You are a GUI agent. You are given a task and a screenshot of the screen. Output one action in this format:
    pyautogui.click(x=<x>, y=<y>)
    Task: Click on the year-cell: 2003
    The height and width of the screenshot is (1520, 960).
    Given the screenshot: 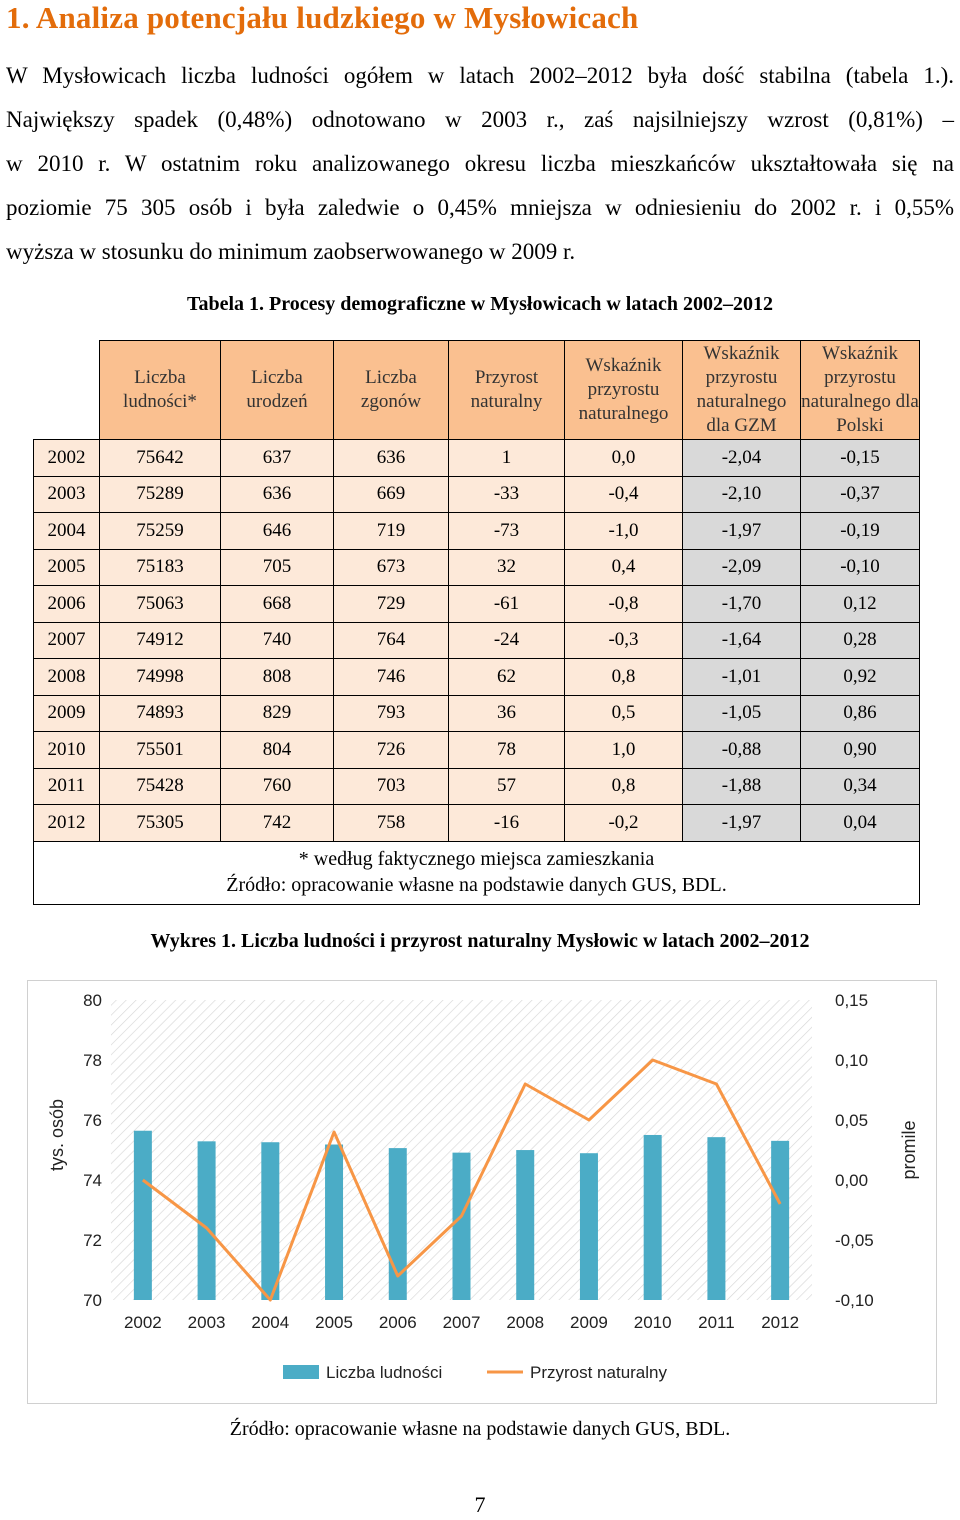 What is the action you would take?
    pyautogui.click(x=66, y=494)
    